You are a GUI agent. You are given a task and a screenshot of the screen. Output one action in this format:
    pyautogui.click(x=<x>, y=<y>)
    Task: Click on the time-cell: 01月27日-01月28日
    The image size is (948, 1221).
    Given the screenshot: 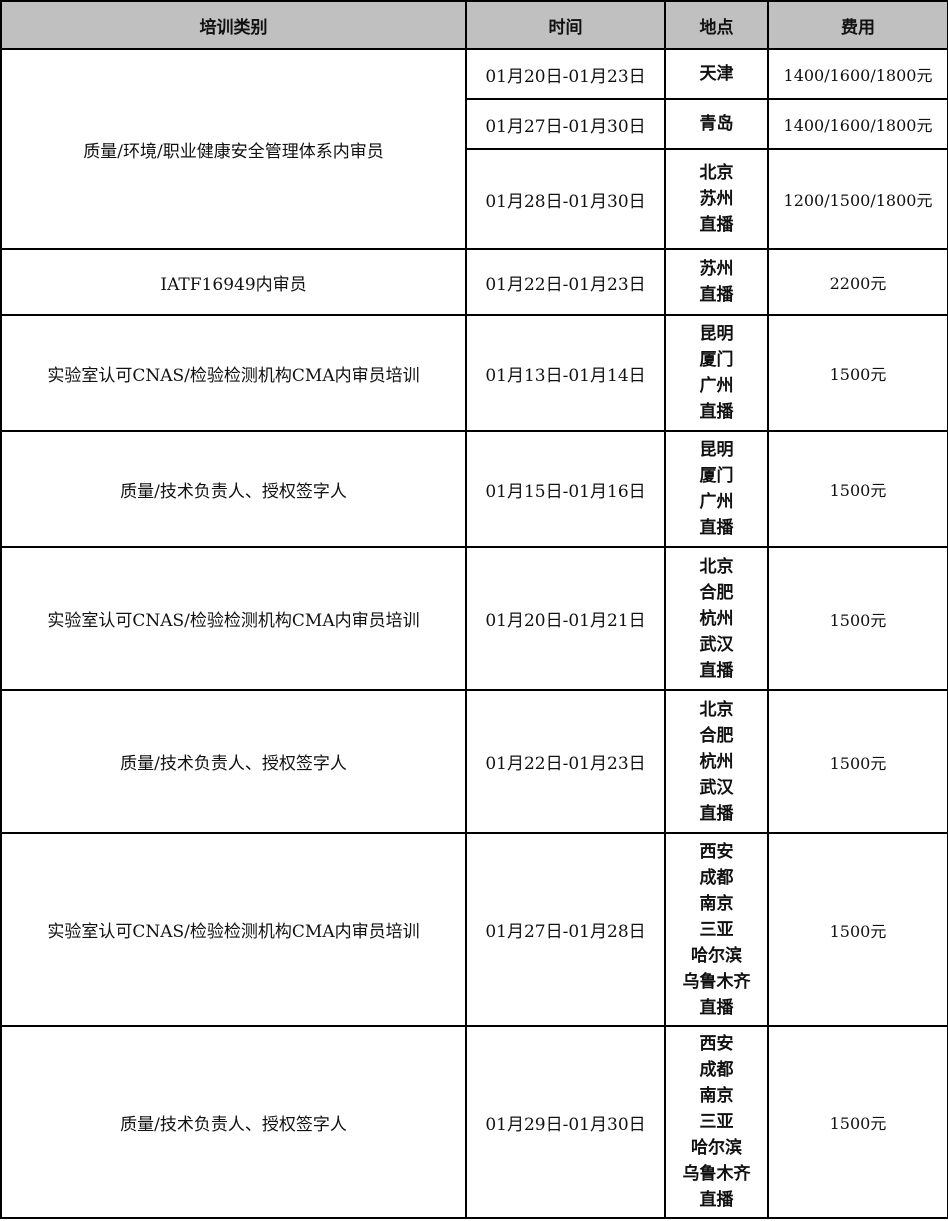 What is the action you would take?
    pyautogui.click(x=565, y=929)
    